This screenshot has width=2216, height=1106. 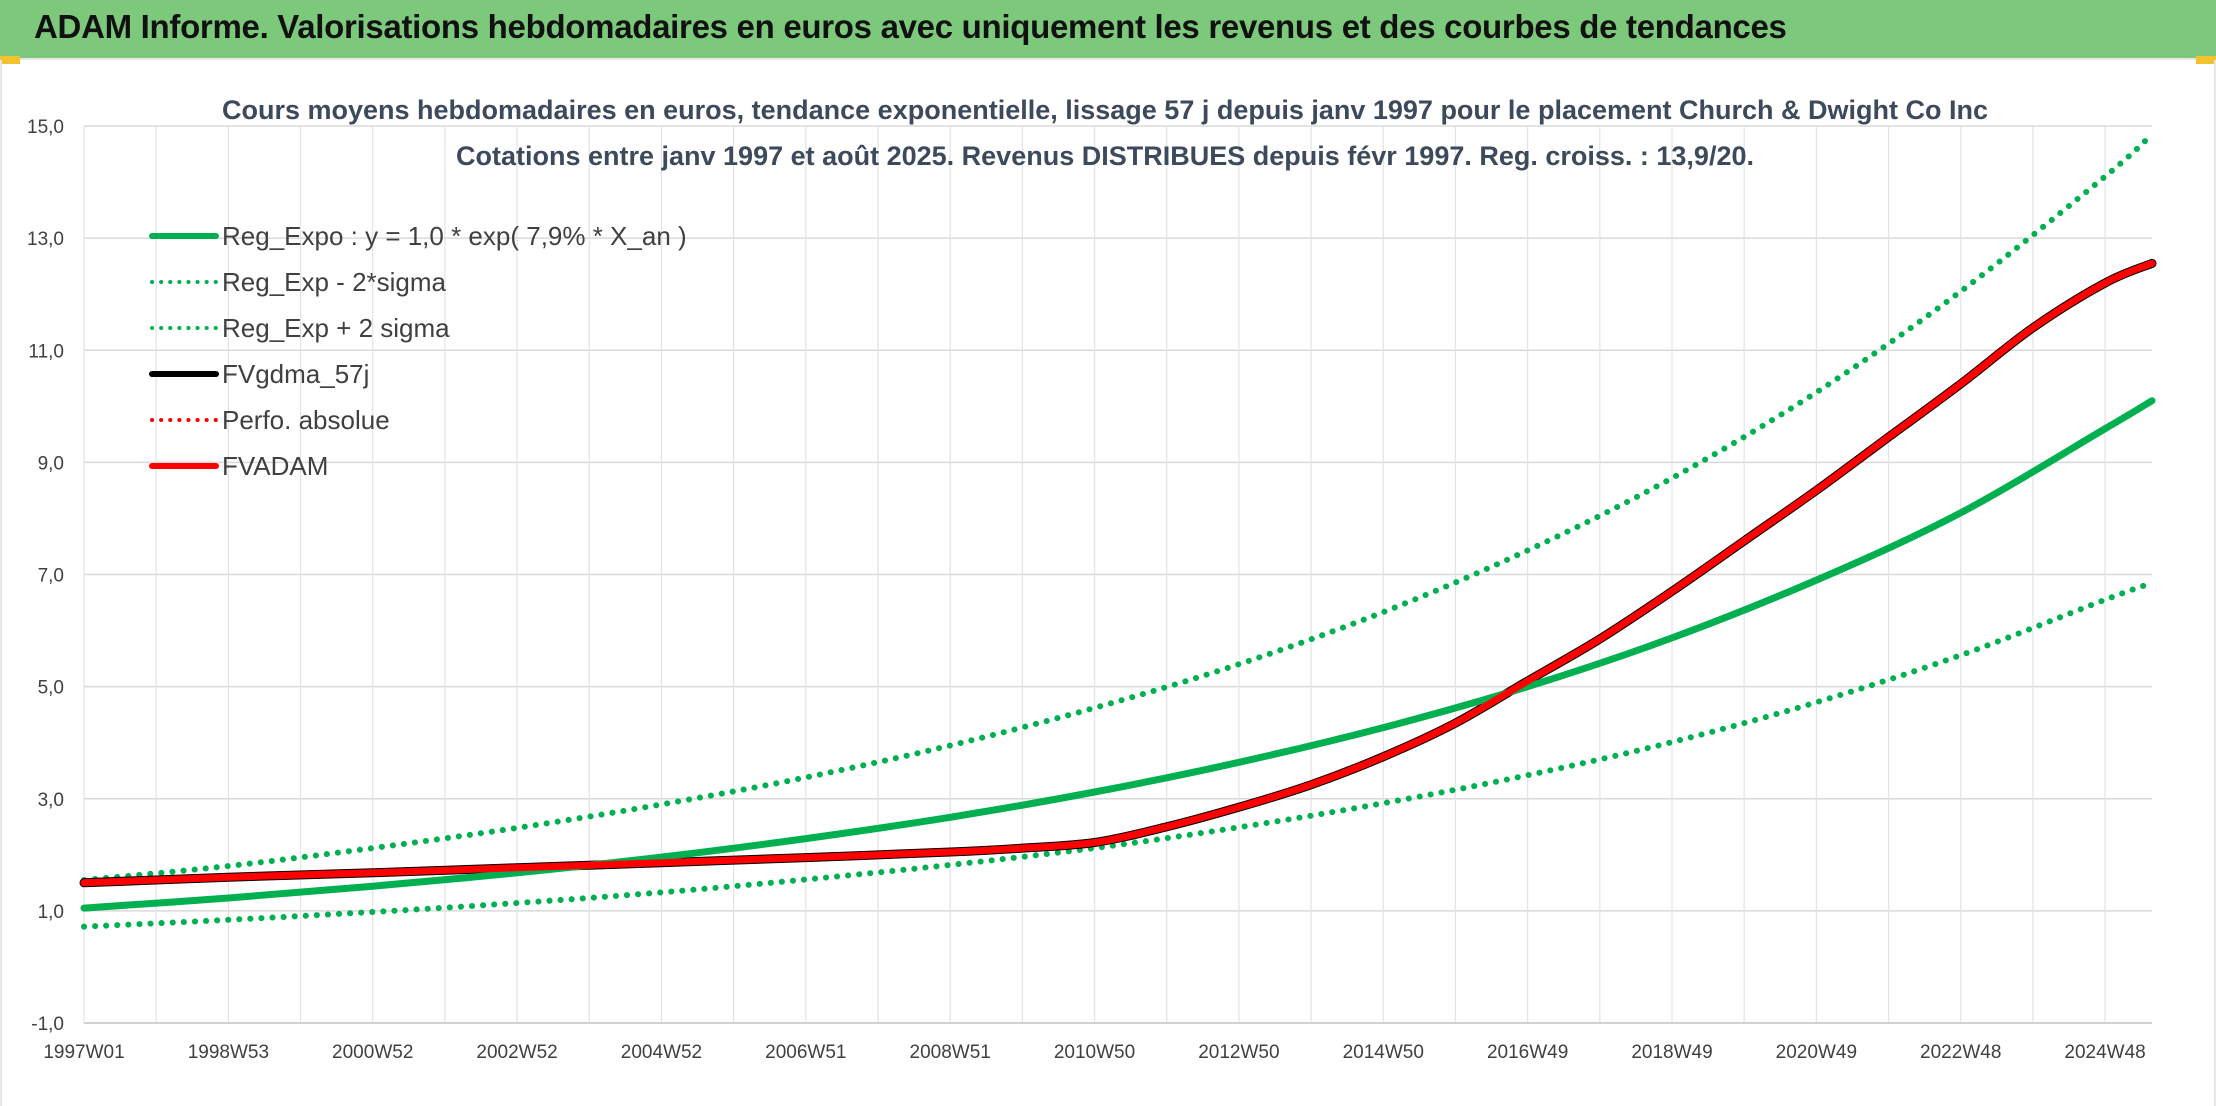 What do you see at coordinates (228, 1052) in the screenshot?
I see `x-tick-label: 1998W53` at bounding box center [228, 1052].